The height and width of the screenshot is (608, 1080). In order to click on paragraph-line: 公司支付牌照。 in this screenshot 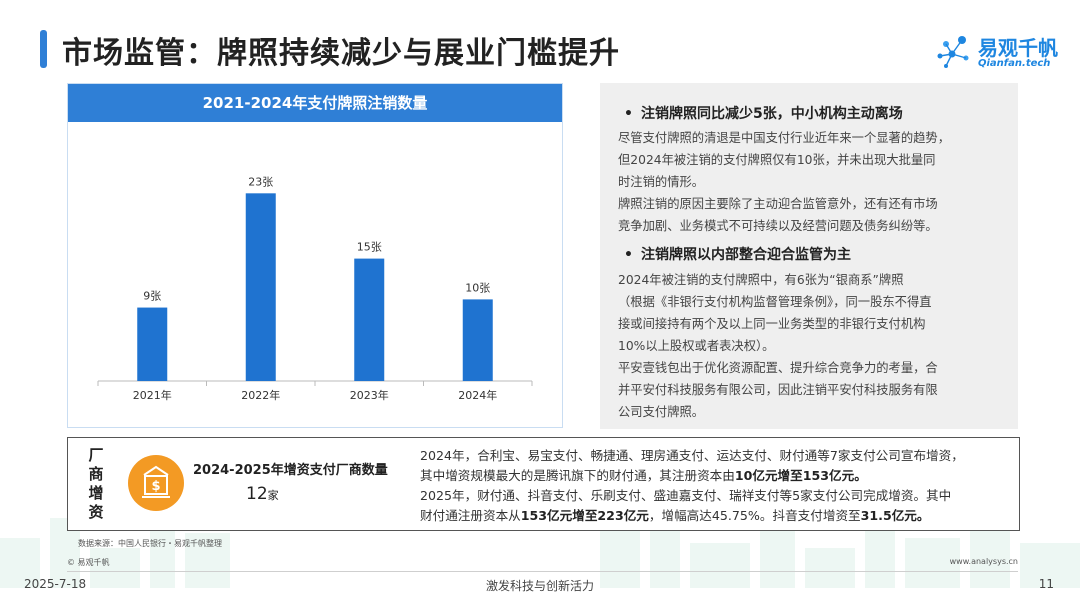, I will do `click(661, 412)`.